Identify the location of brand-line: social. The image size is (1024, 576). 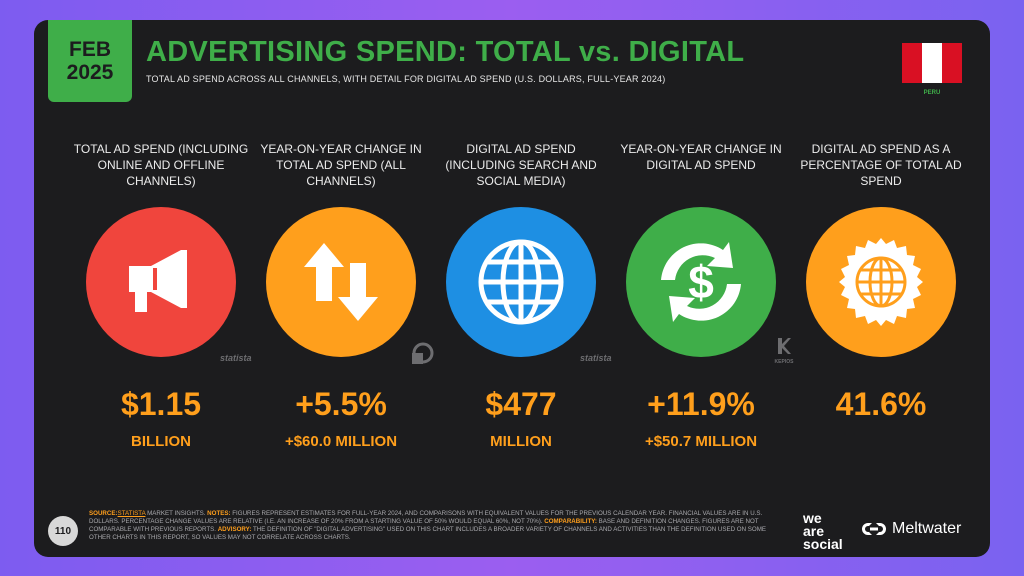
(823, 544).